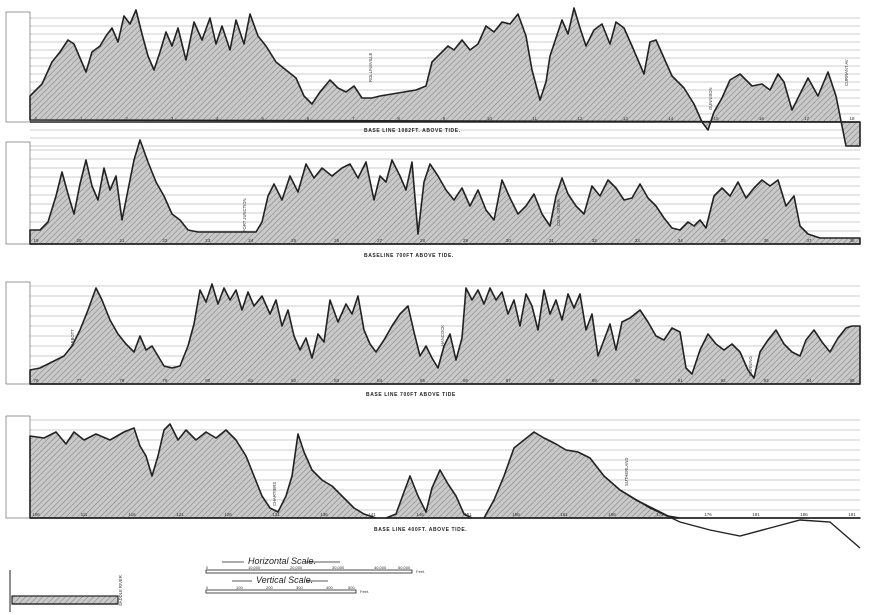 The height and width of the screenshot is (615, 888). What do you see at coordinates (612, 514) in the screenshot?
I see `station-number: 166` at bounding box center [612, 514].